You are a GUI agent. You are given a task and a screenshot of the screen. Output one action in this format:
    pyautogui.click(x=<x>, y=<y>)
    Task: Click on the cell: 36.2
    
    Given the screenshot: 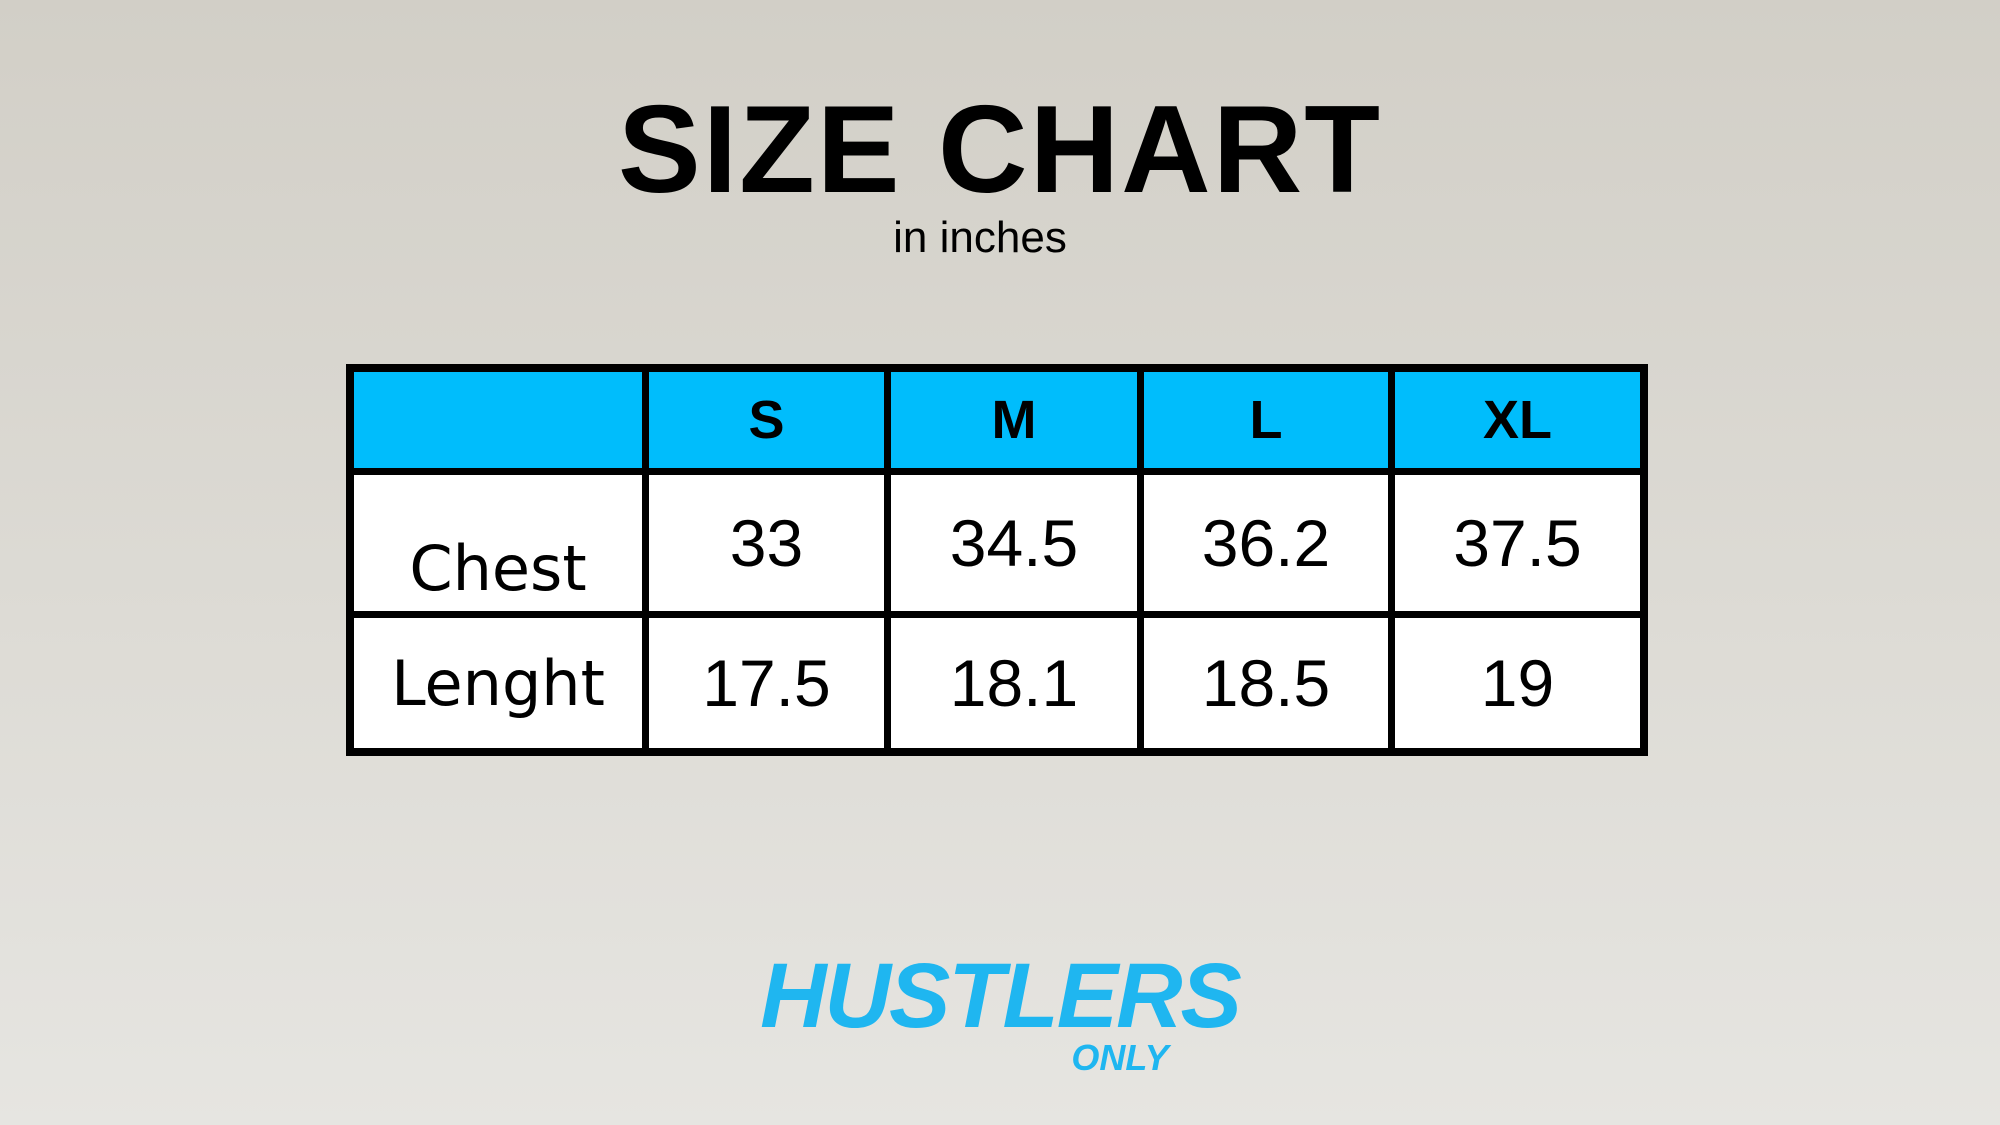 What is the action you would take?
    pyautogui.click(x=1266, y=543)
    